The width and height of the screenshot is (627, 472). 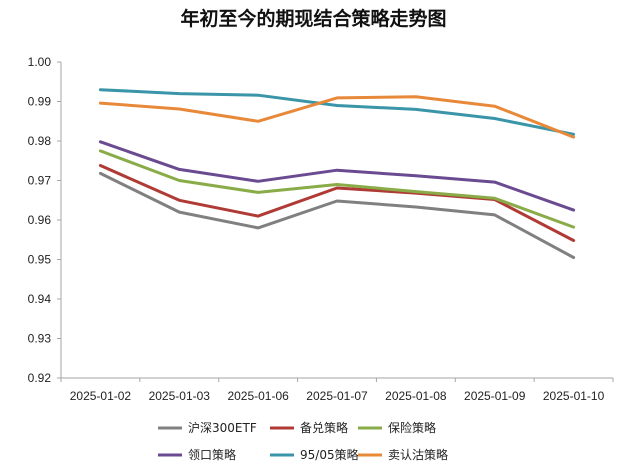 I want to click on y-tick-label: 0.96, so click(x=40, y=220).